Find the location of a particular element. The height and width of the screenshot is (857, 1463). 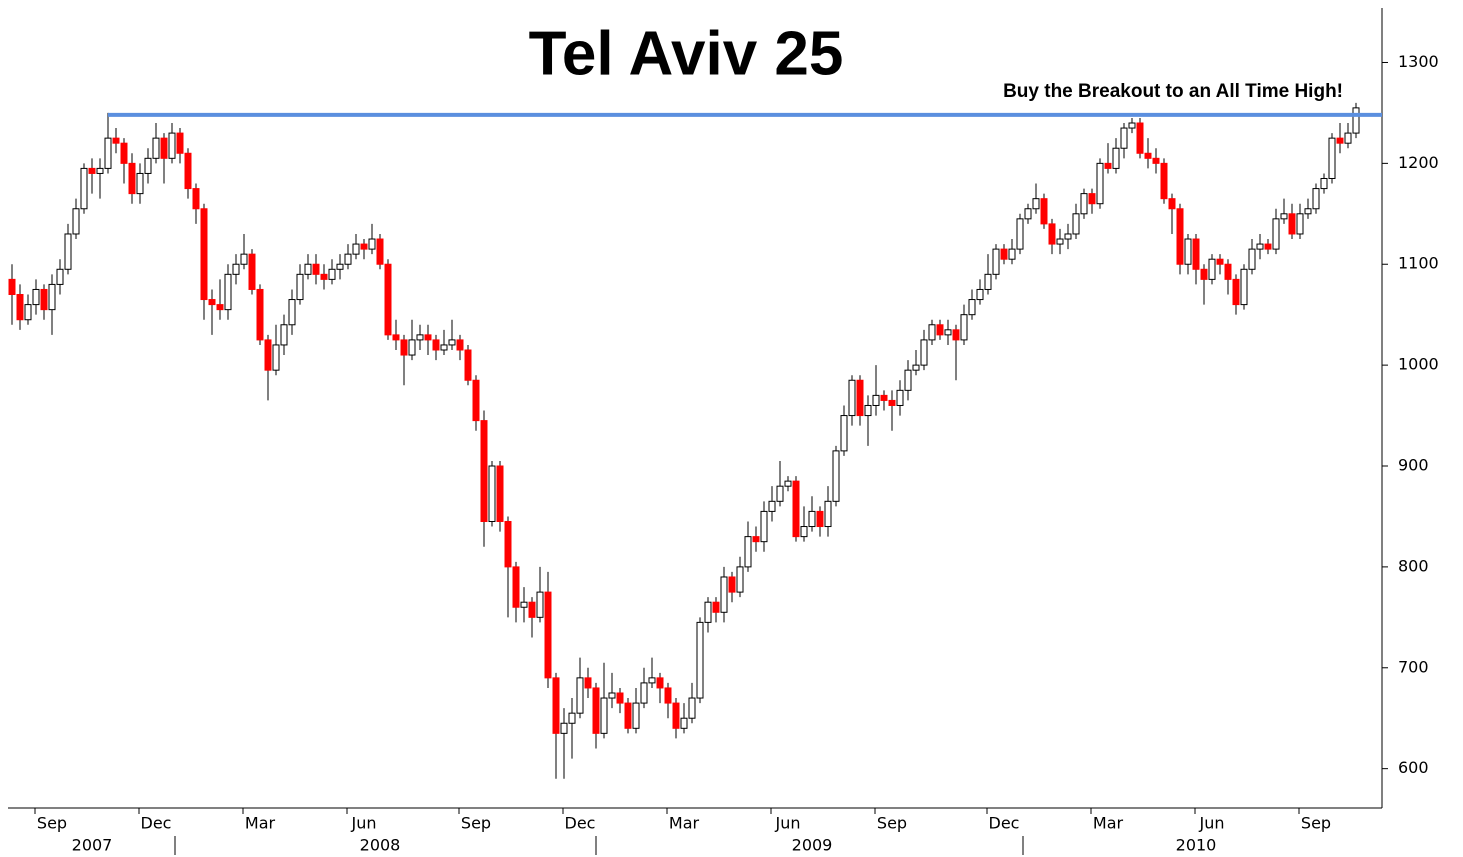

y-tick-label: 1300 is located at coordinates (1418, 61).